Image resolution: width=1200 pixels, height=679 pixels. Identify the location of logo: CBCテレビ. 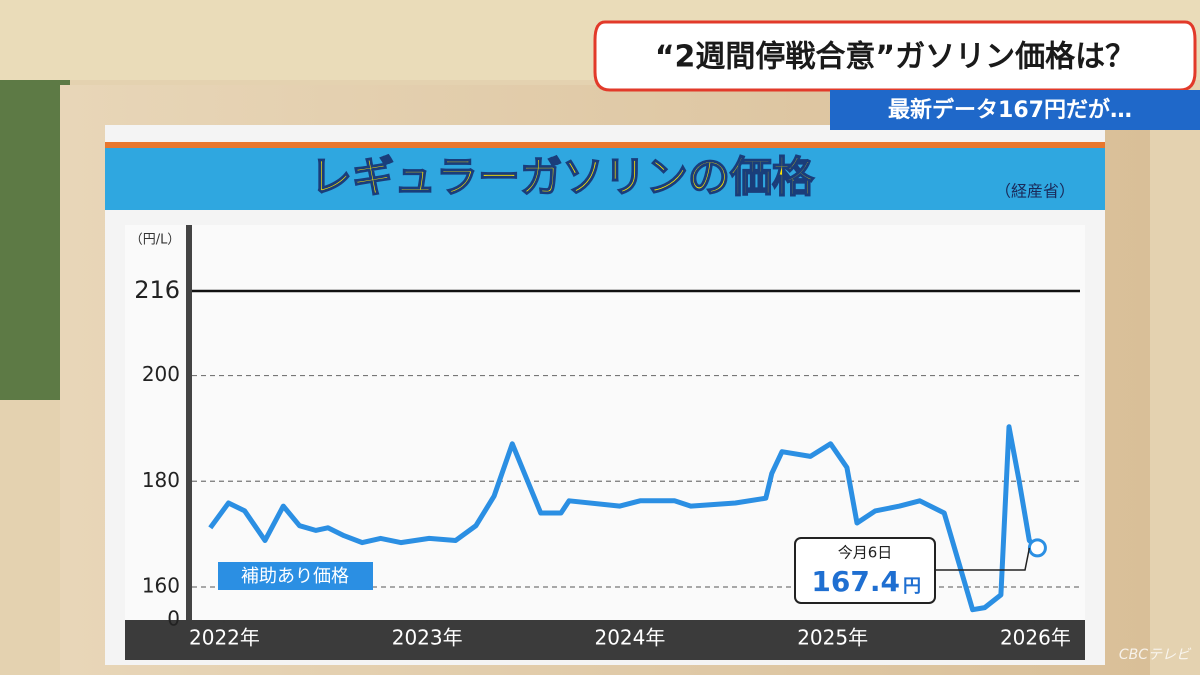
(1155, 655).